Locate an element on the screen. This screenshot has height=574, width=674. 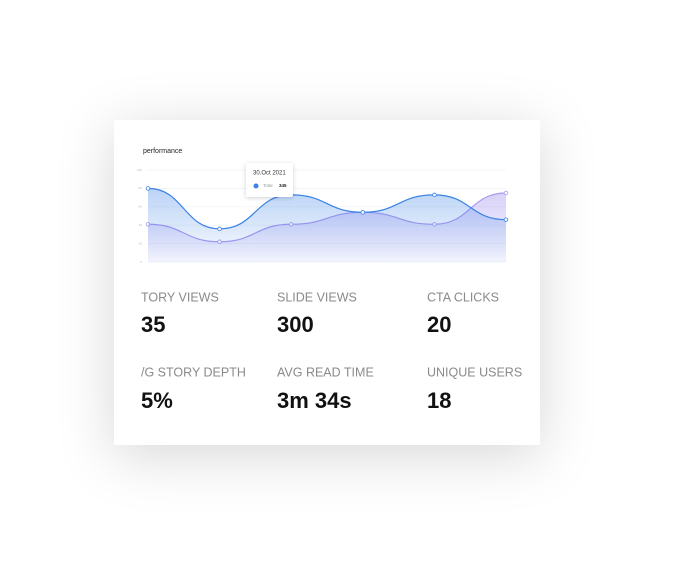
stat-label: UNIQUE USERS is located at coordinates (474, 372).